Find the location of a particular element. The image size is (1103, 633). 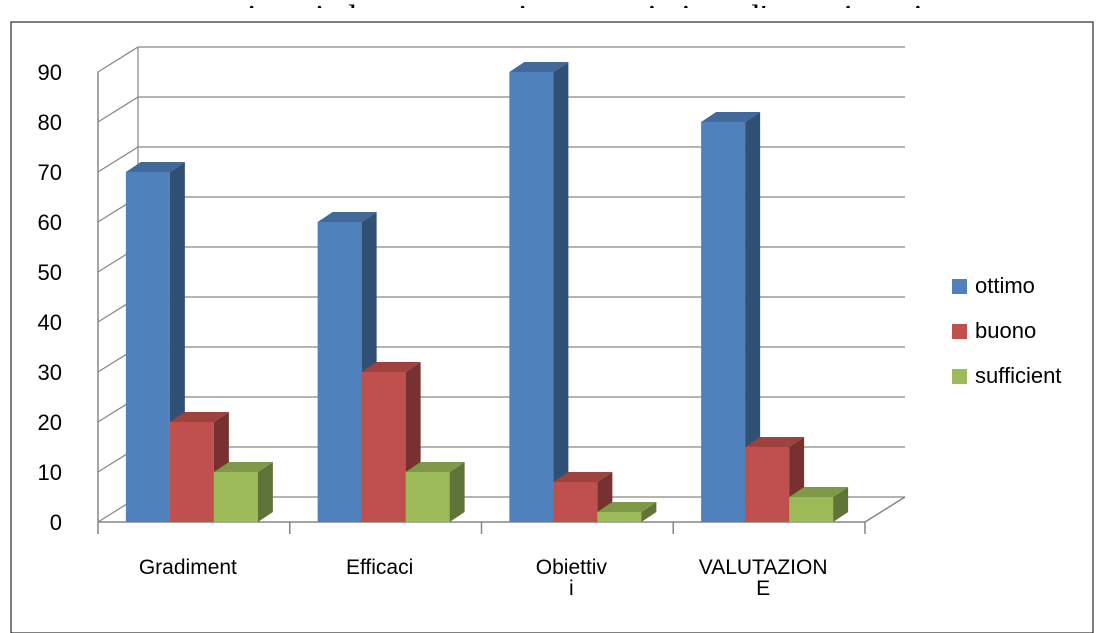

legend: ottimo buono sufficient is located at coordinates (1006, 330).